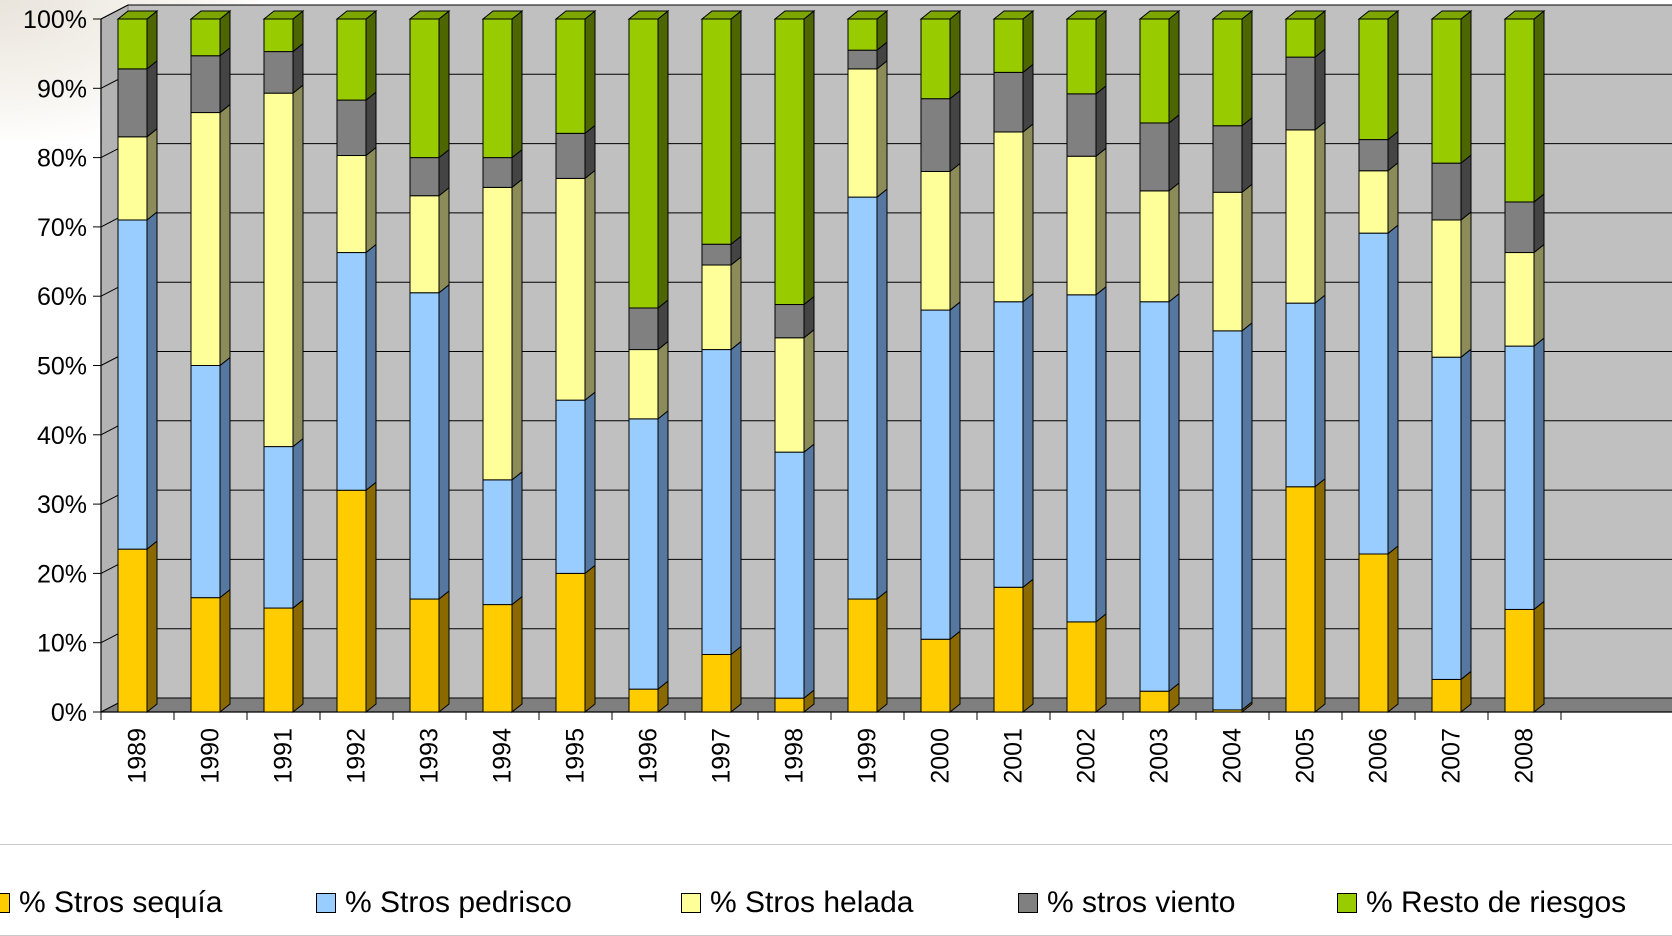 The width and height of the screenshot is (1672, 936). I want to click on legend-label-helada: % Stros helada, so click(812, 902).